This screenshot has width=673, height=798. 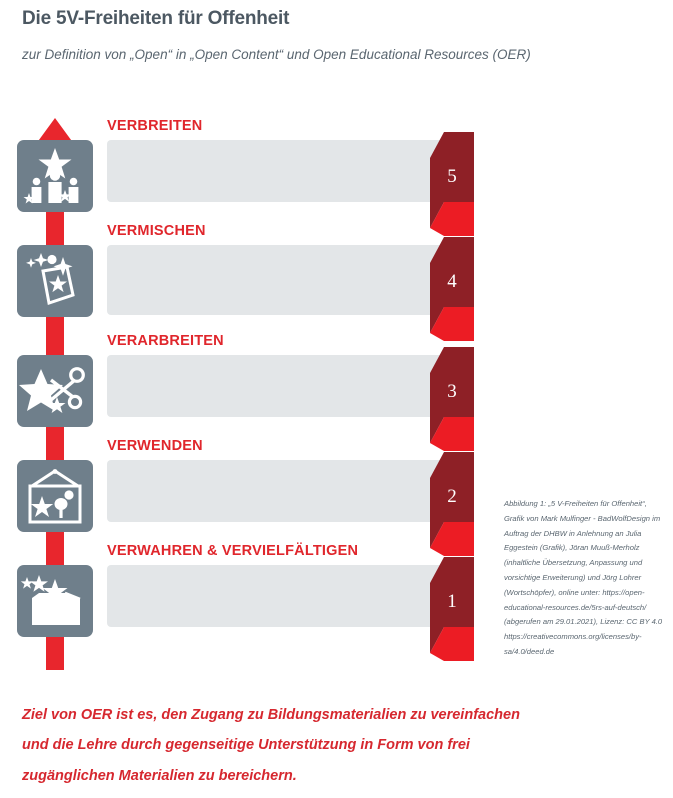 I want to click on freedom-ribbon-5: 5, so click(x=452, y=184).